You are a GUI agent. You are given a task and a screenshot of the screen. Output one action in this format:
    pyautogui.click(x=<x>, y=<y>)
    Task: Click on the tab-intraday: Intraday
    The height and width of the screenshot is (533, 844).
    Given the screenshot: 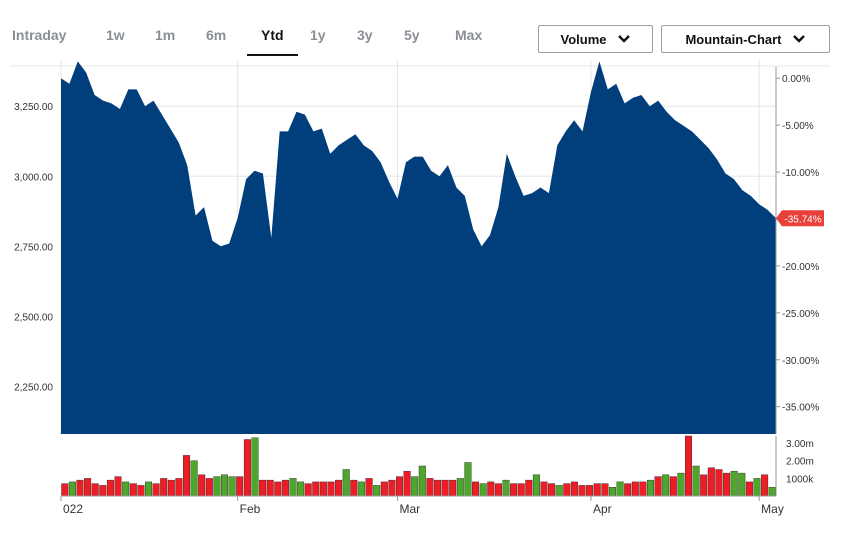 What is the action you would take?
    pyautogui.click(x=39, y=35)
    